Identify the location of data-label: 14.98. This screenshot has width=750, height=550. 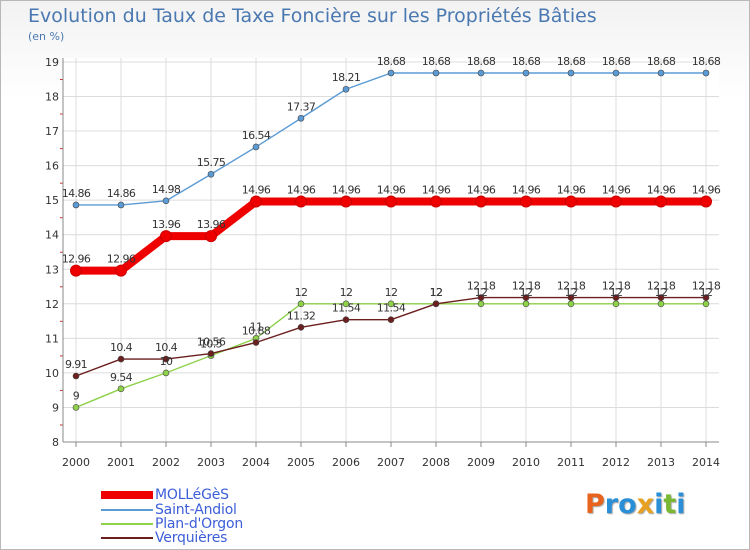
(166, 189).